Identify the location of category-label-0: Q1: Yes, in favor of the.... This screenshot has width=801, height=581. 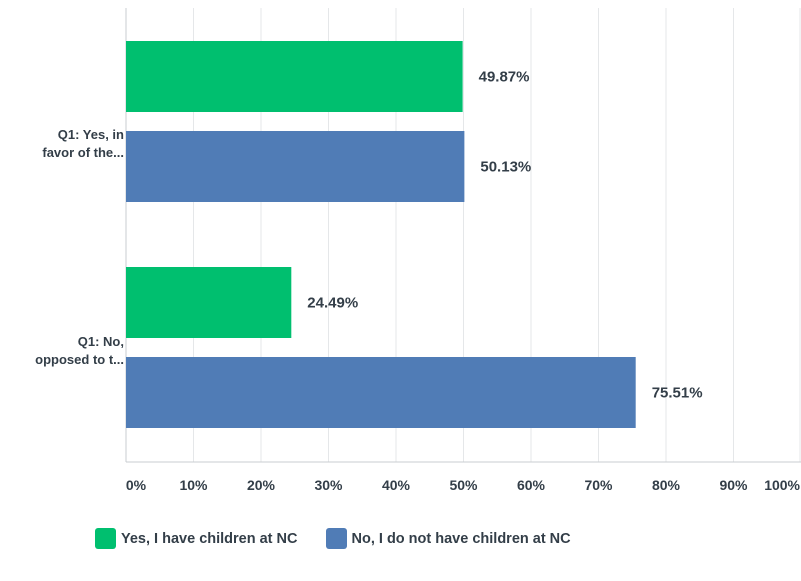
(63, 144).